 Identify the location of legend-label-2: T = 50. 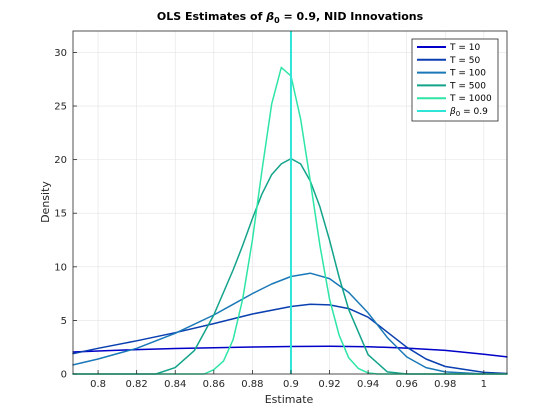
(464, 61).